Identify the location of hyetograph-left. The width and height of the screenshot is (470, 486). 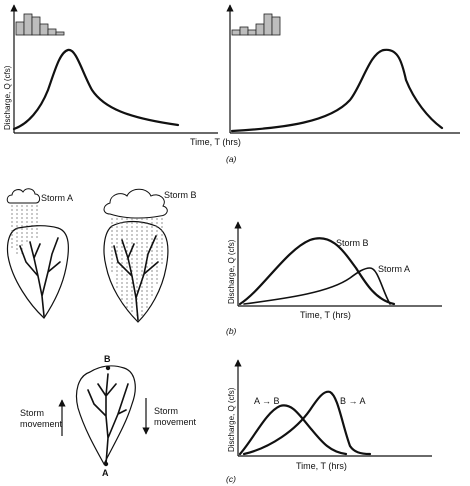
(40, 24).